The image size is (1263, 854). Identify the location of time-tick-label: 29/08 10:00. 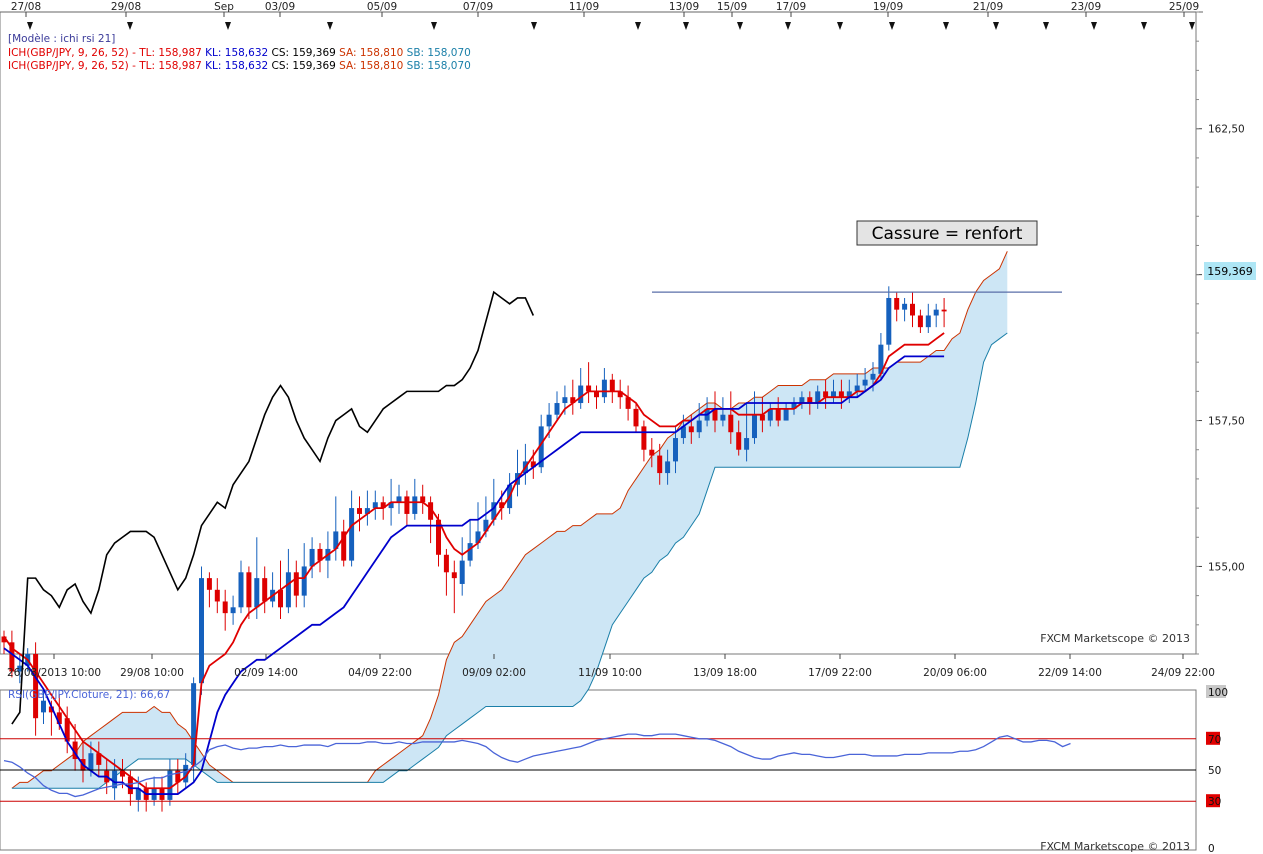
(152, 673).